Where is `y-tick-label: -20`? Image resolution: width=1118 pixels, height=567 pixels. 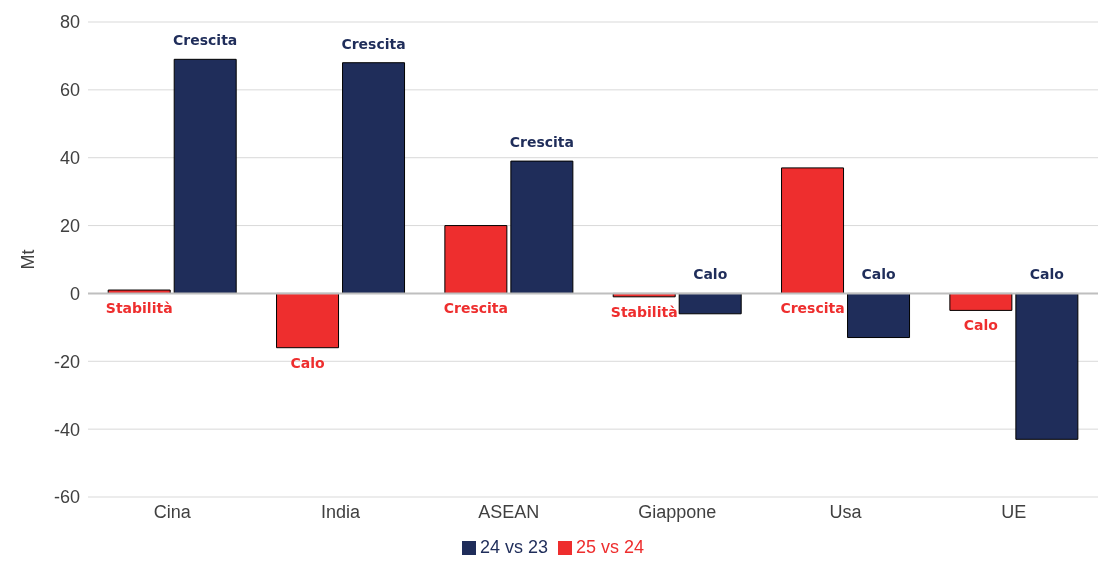 y-tick-label: -20 is located at coordinates (66, 361).